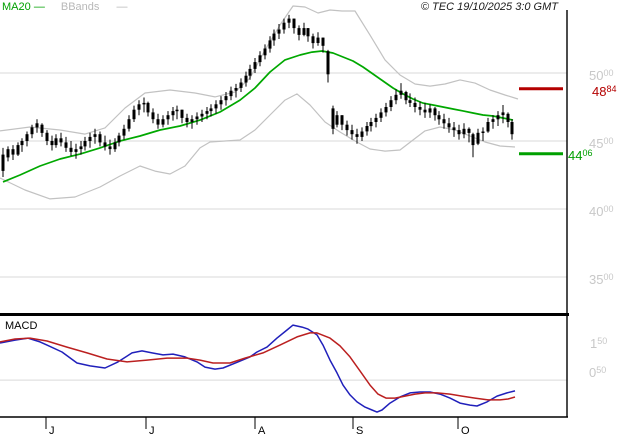 The height and width of the screenshot is (440, 627). I want to click on x-axis-month-label: O, so click(465, 431).